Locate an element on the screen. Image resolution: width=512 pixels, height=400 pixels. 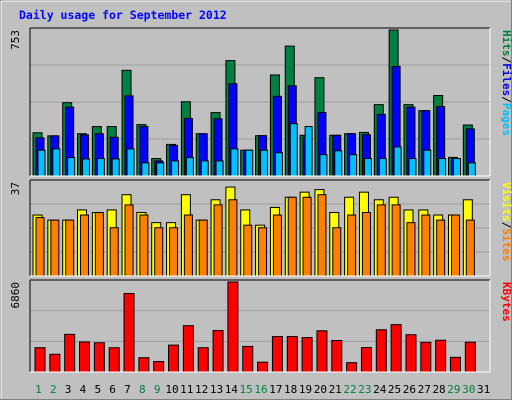
legend-kbytes: KBytes is located at coordinates (506, 302).